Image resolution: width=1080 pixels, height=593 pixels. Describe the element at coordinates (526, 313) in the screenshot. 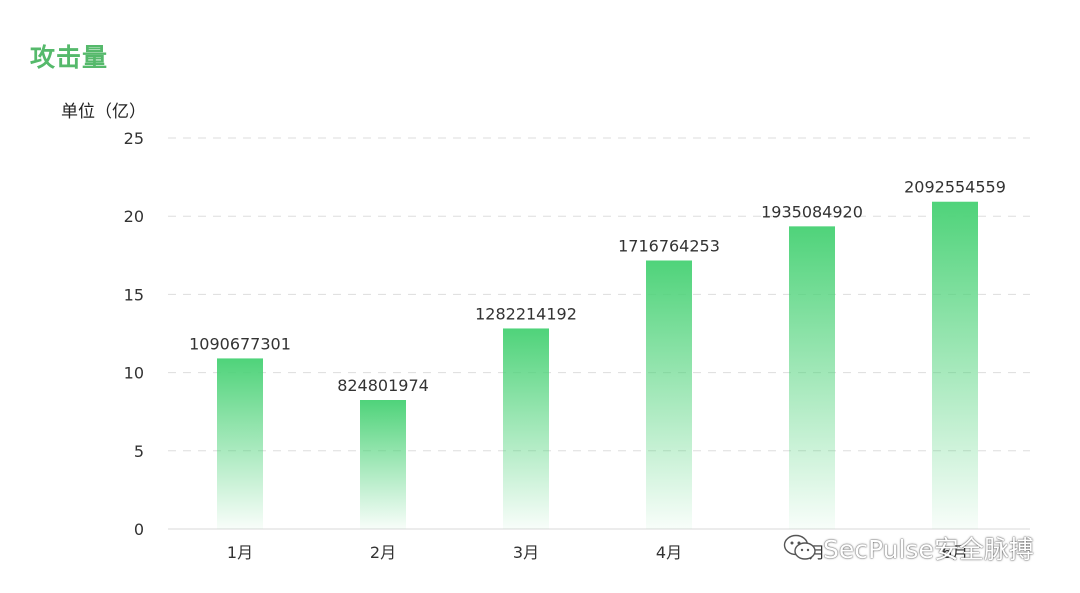

I see `data-label: 1282214192` at that location.